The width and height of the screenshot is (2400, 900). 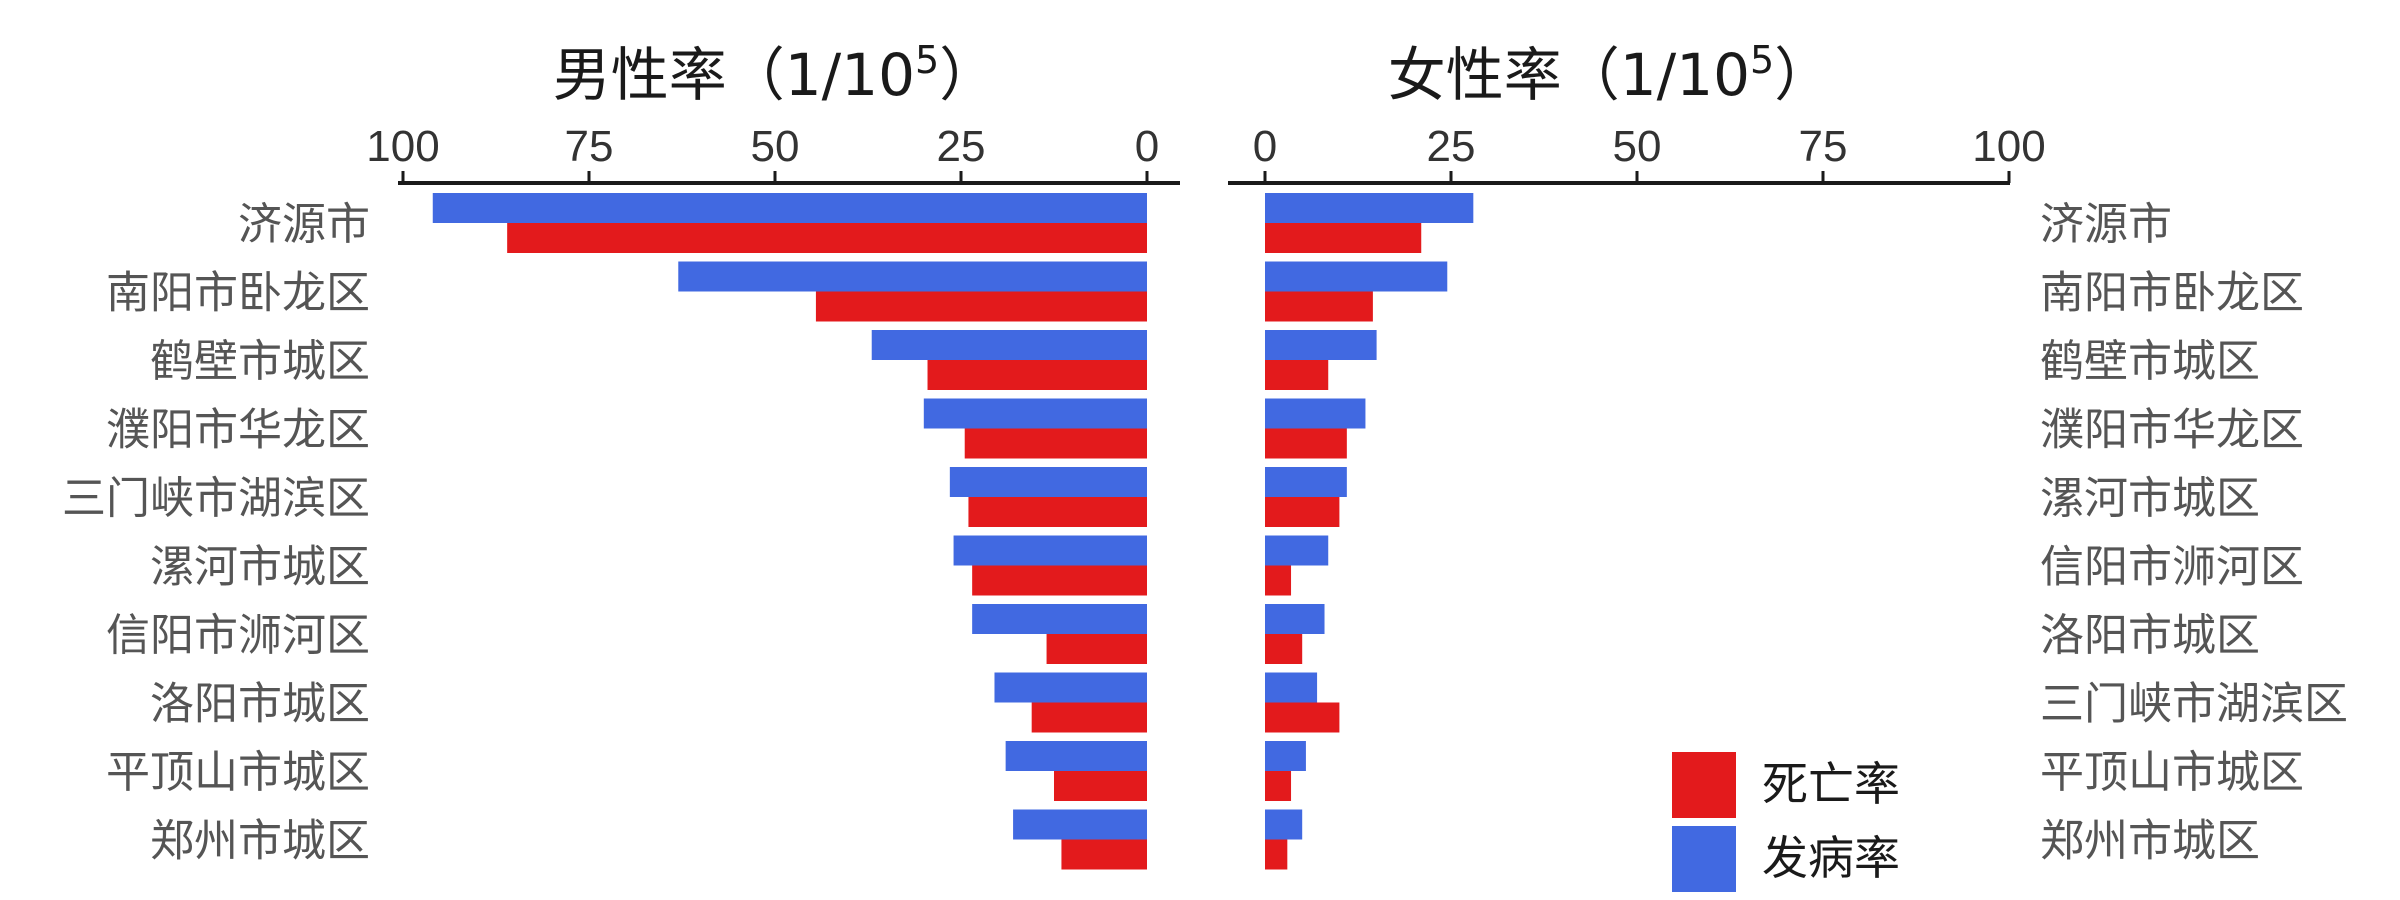 What do you see at coordinates (775, 146) in the screenshot?
I see `male-tick-label: 50` at bounding box center [775, 146].